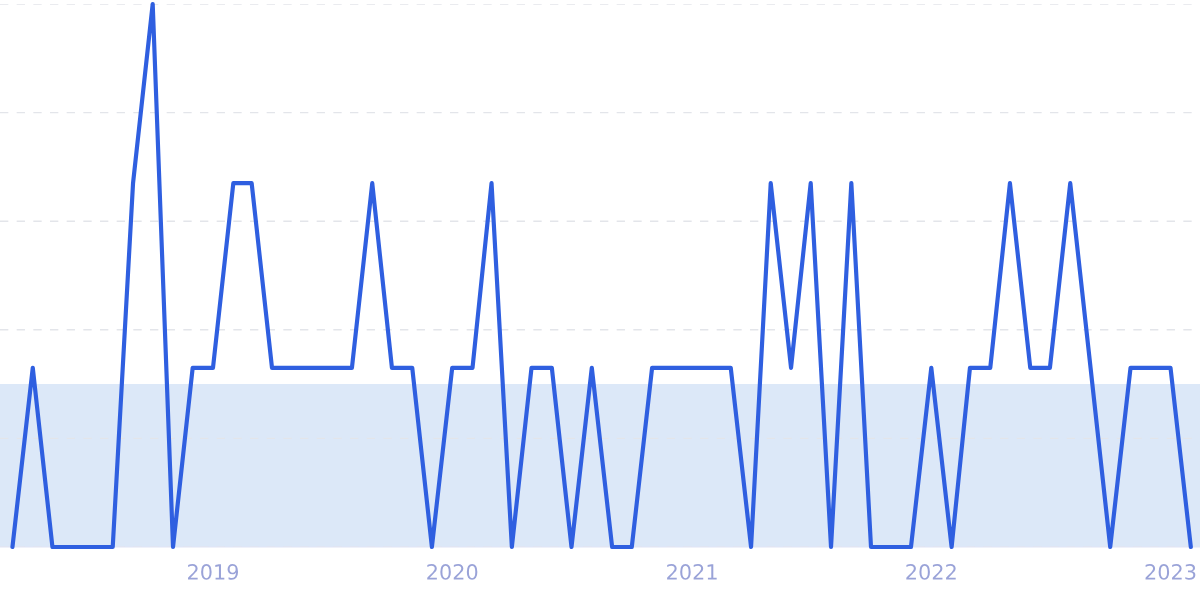 This screenshot has width=1200, height=599. I want to click on x-tick-label: 2022, so click(931, 572).